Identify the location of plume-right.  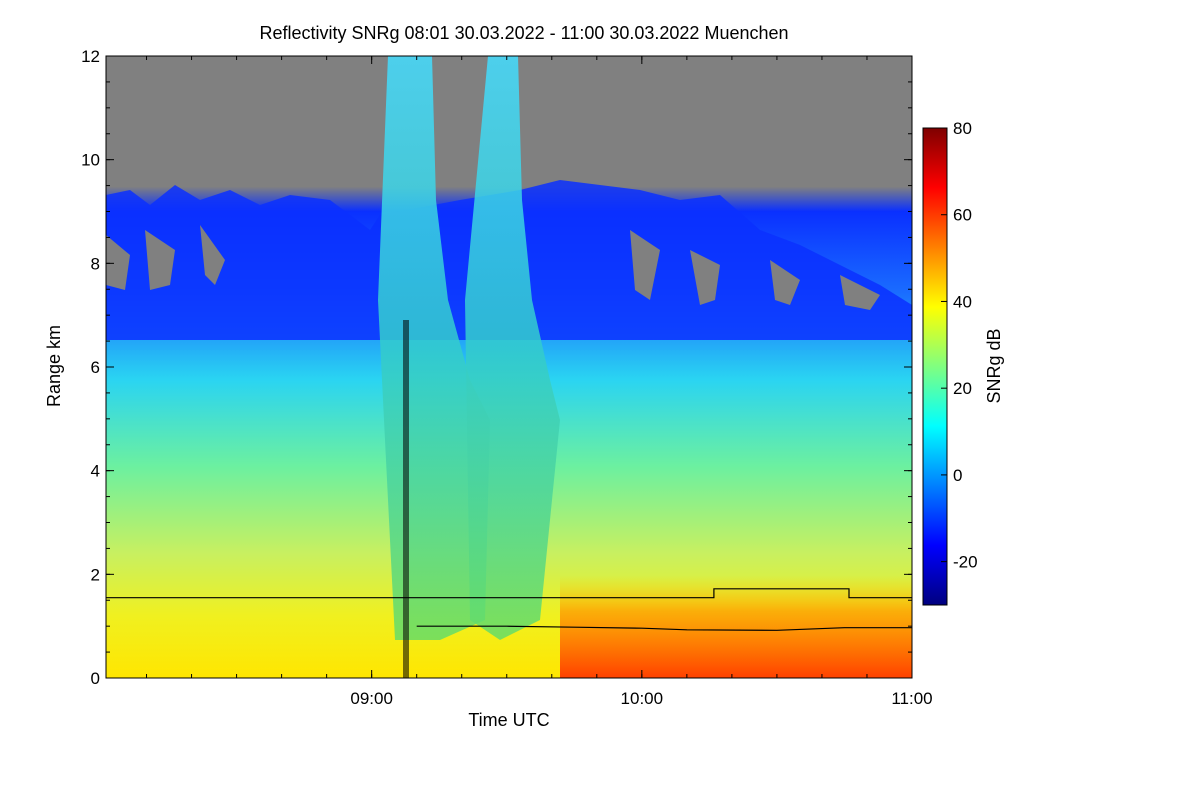
(512, 348).